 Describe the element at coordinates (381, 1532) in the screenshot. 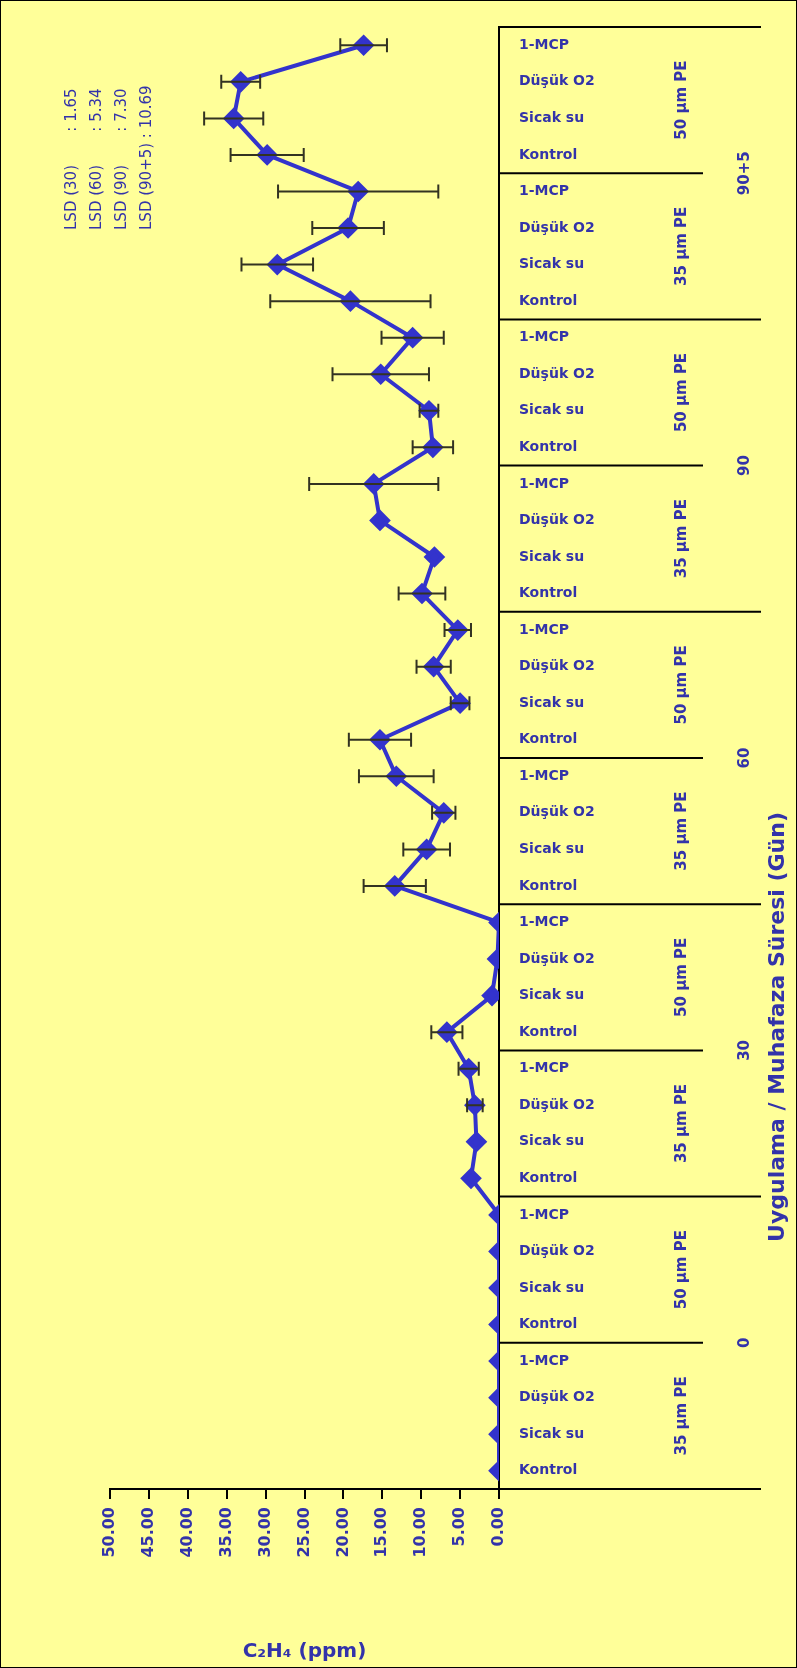

I see `x-tick-label: 15.00` at that location.